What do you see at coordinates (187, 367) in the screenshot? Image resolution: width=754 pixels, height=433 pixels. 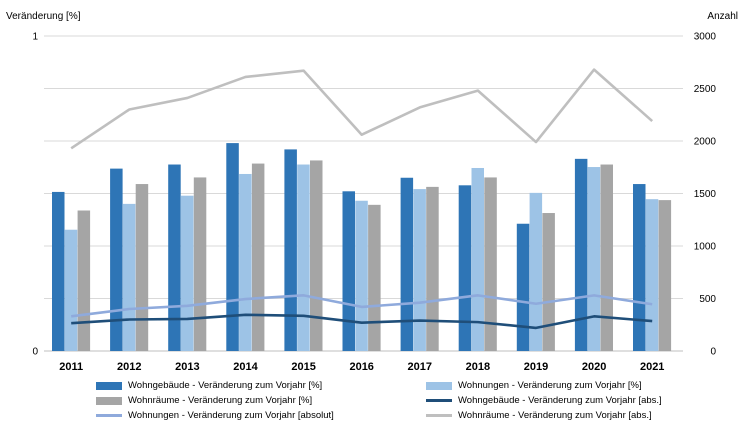 I see `x-tick-label: 2013` at bounding box center [187, 367].